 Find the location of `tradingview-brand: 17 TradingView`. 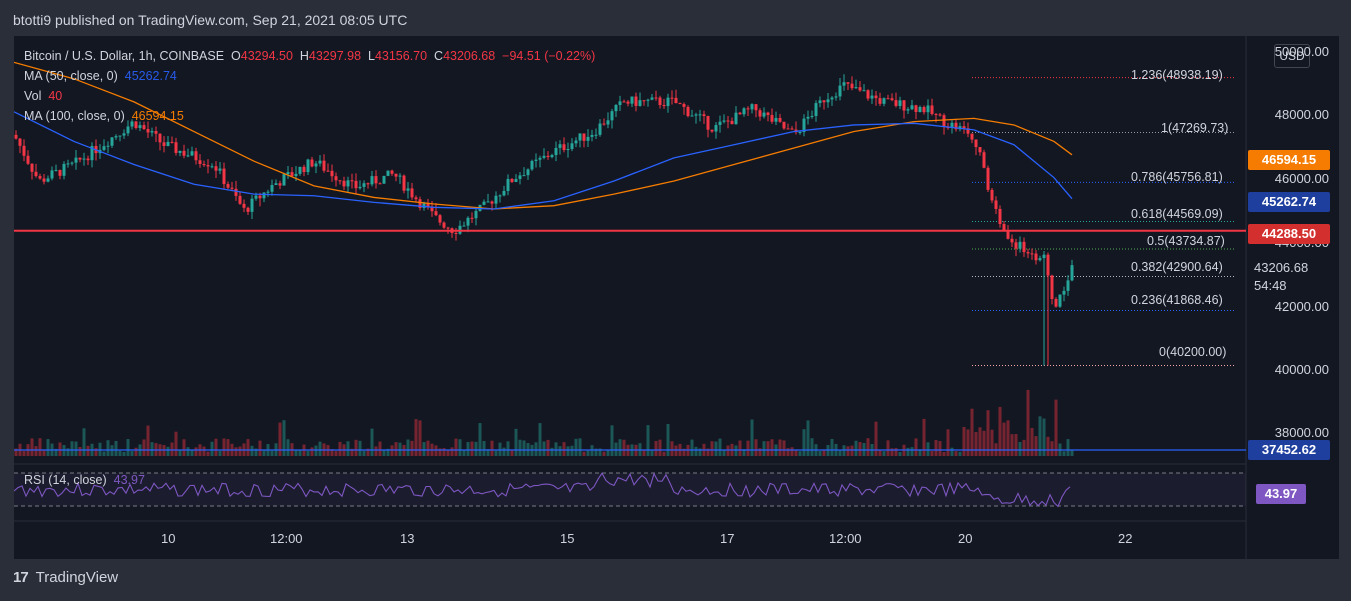

tradingview-brand: 17 TradingView is located at coordinates (65, 577).